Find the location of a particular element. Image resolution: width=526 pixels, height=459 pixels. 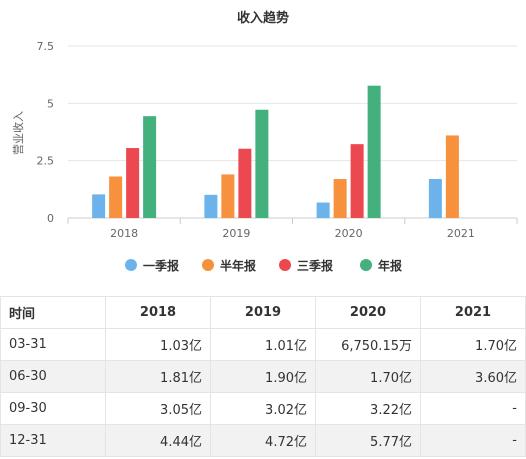

y-tick-label: 7.5 is located at coordinates (46, 46).